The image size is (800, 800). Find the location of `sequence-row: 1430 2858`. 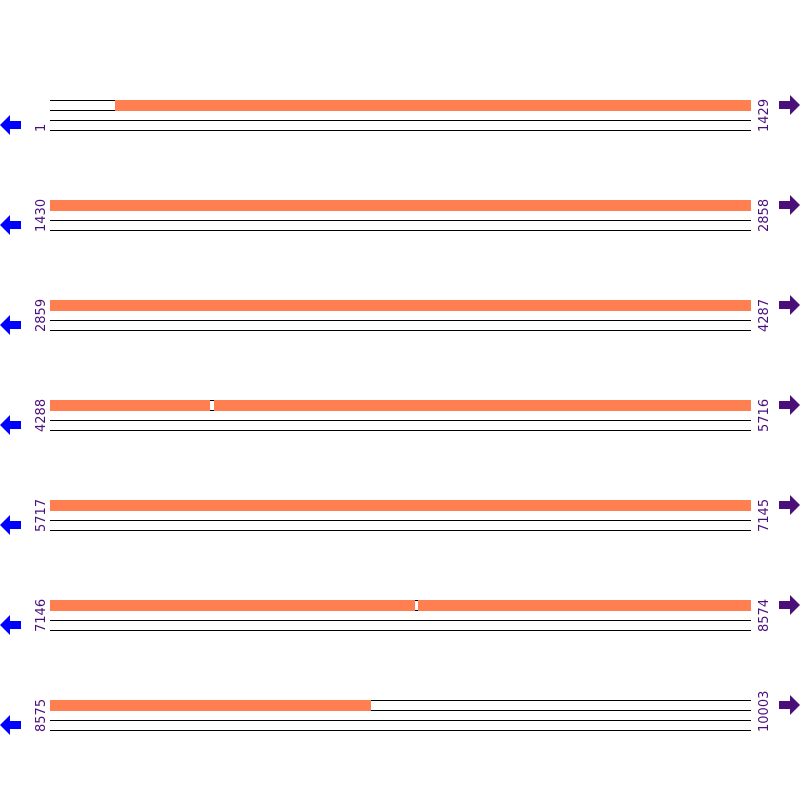

sequence-row: 1430 2858 is located at coordinates (400, 217).